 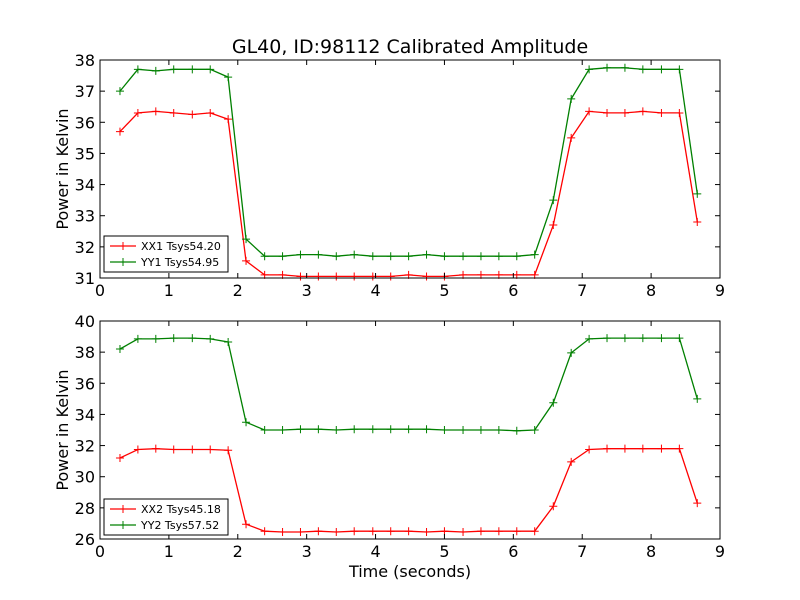 What do you see at coordinates (85, 278) in the screenshot?
I see `y-tick-label: 31` at bounding box center [85, 278].